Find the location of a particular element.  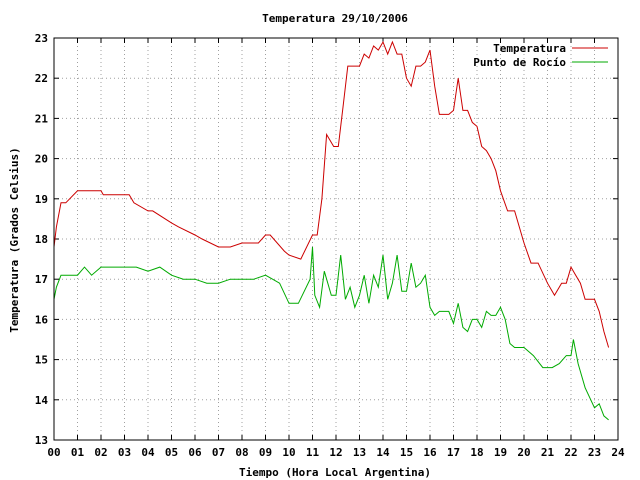

y-tick-label: 18 is located at coordinates (41, 239).